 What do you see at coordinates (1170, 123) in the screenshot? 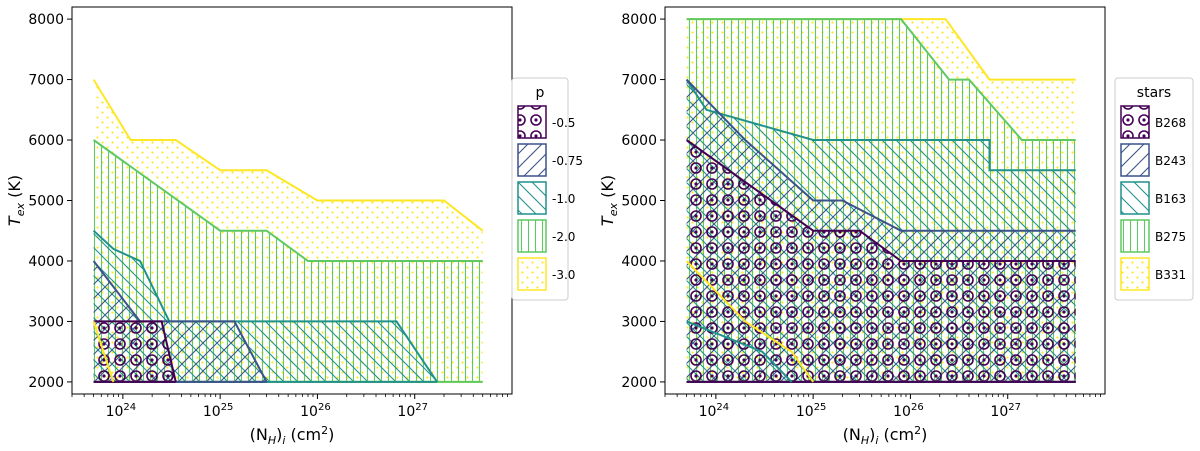
I see `legend-entry: B268` at bounding box center [1170, 123].